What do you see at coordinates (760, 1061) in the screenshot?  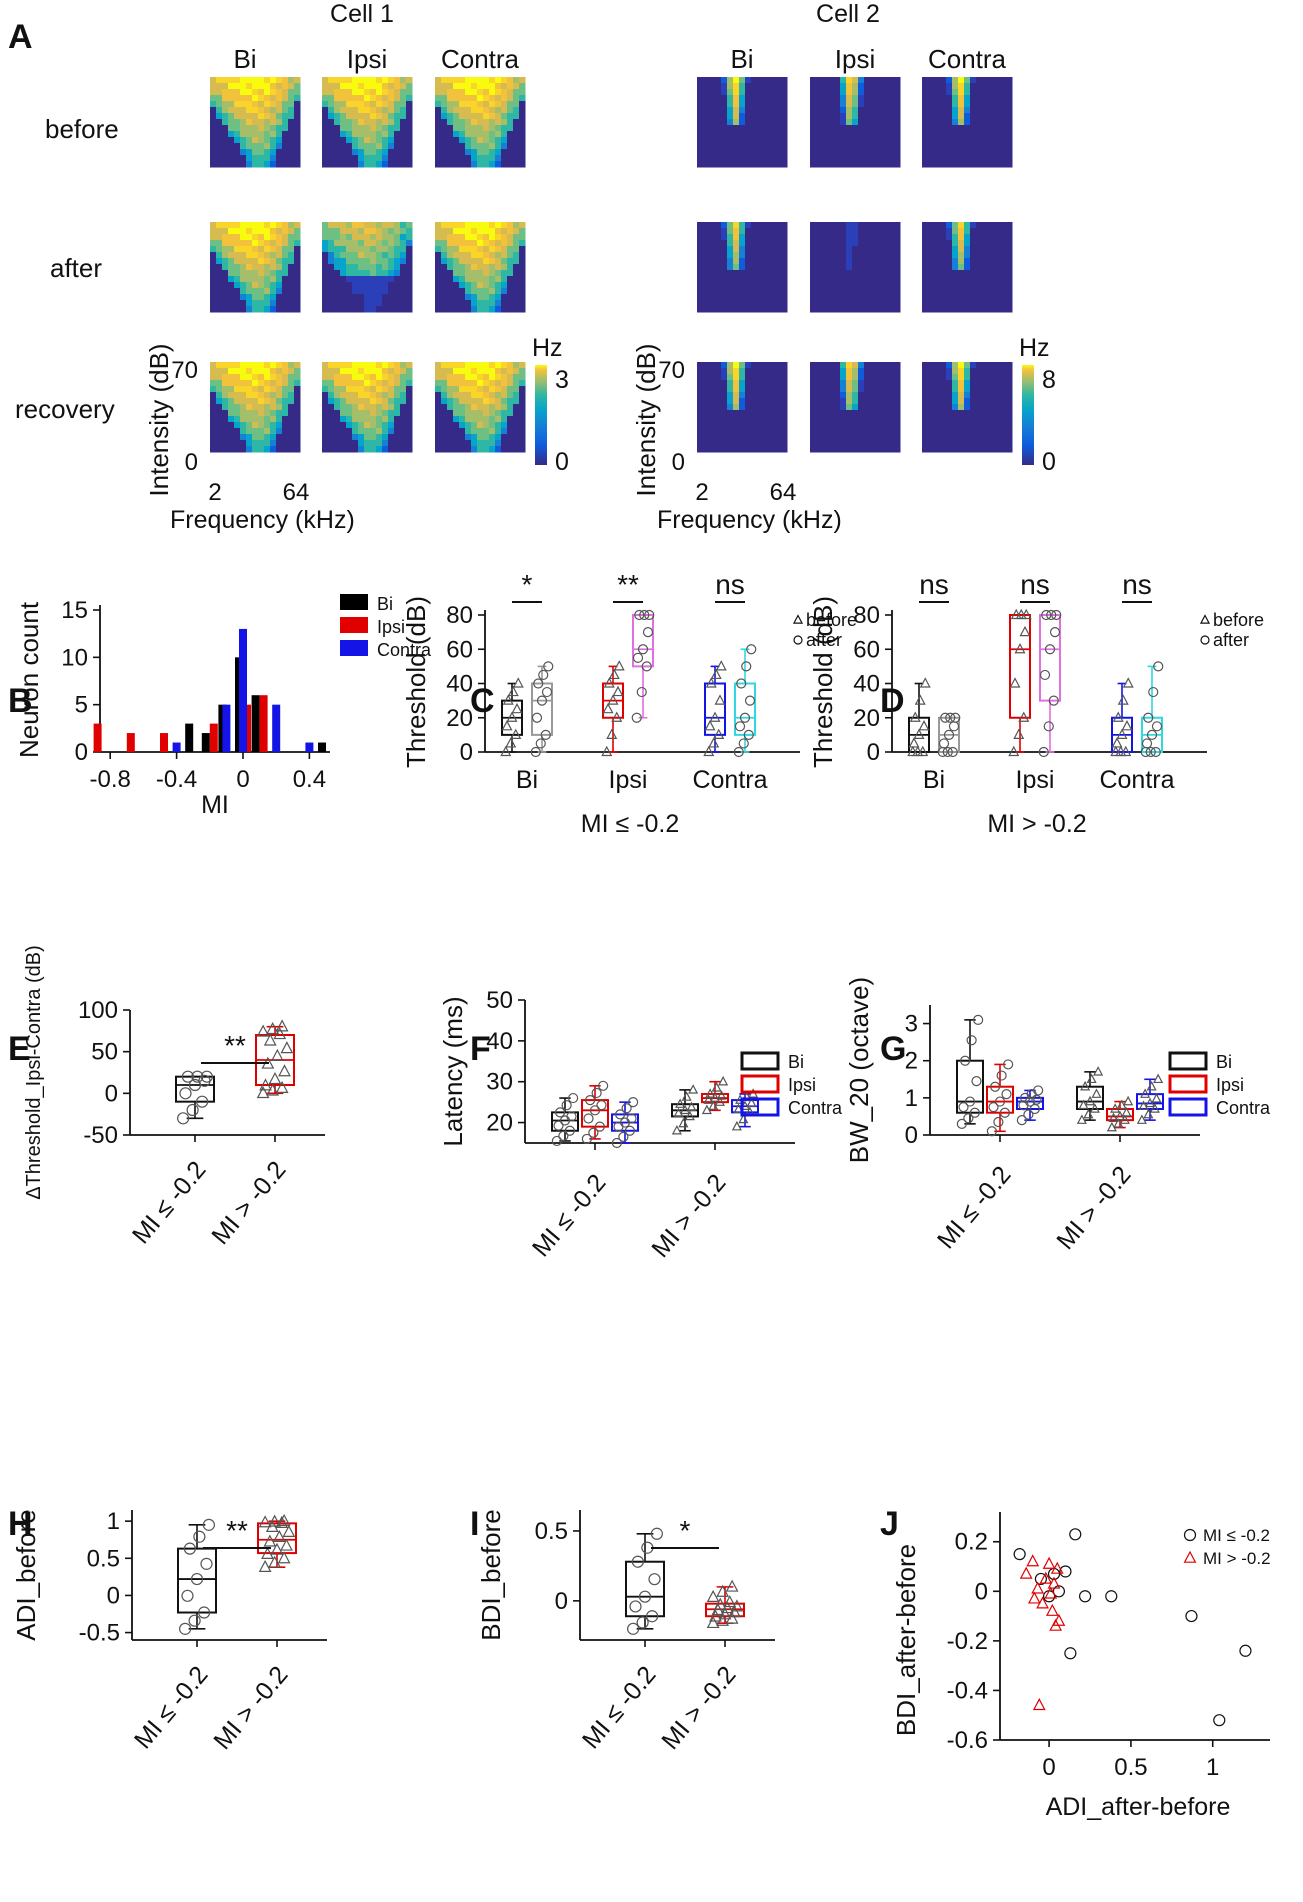 I see `legend-swatch` at bounding box center [760, 1061].